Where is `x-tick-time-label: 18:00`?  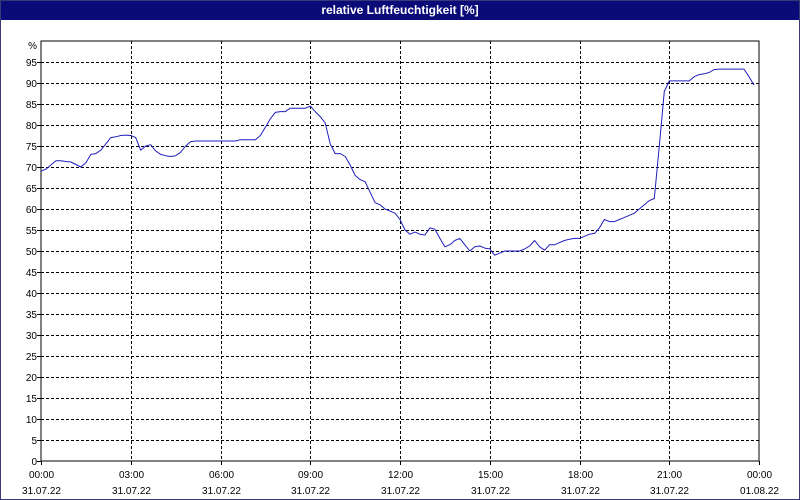 x-tick-time-label: 18:00 is located at coordinates (580, 475).